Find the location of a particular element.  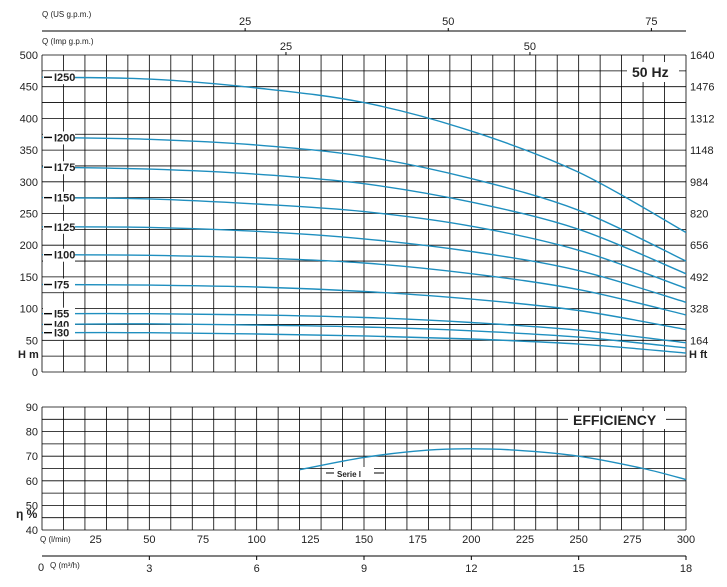

efficiency-tick-label: 40 is located at coordinates (32, 531).